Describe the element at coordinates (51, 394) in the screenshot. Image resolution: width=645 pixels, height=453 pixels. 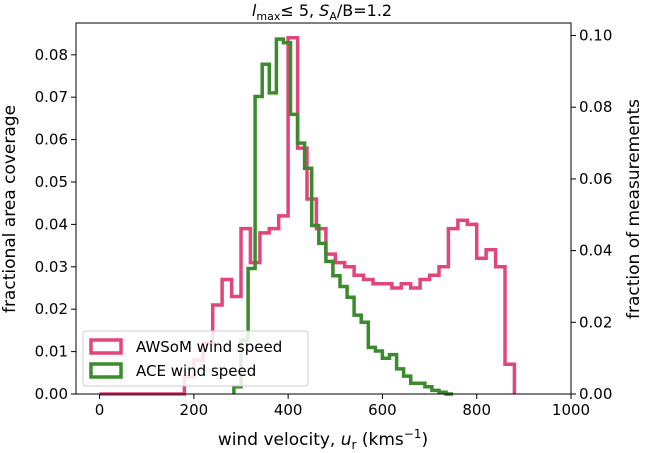
I see `y-tick-label-left: 0.00` at that location.